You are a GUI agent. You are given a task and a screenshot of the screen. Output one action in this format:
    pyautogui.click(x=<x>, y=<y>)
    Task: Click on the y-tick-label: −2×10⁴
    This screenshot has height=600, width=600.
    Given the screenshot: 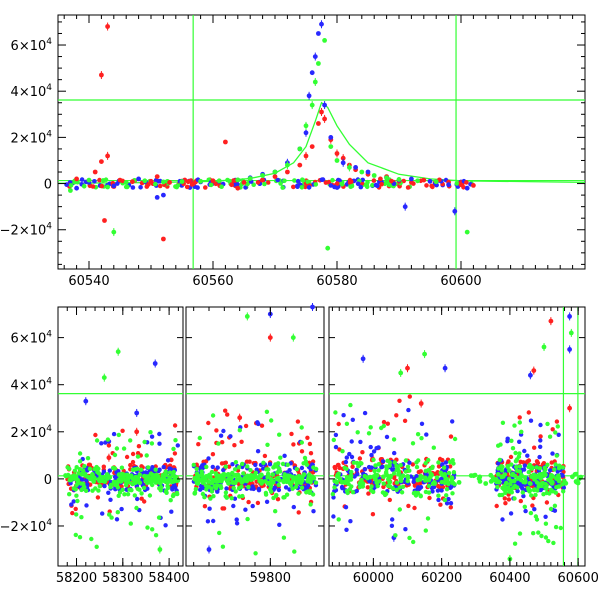 What is the action you would take?
    pyautogui.click(x=26, y=526)
    